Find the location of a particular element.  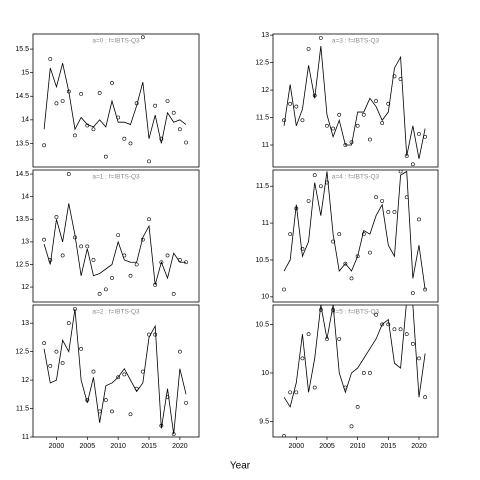

y-tick-label: 13.5 is located at coordinates (22, 143).